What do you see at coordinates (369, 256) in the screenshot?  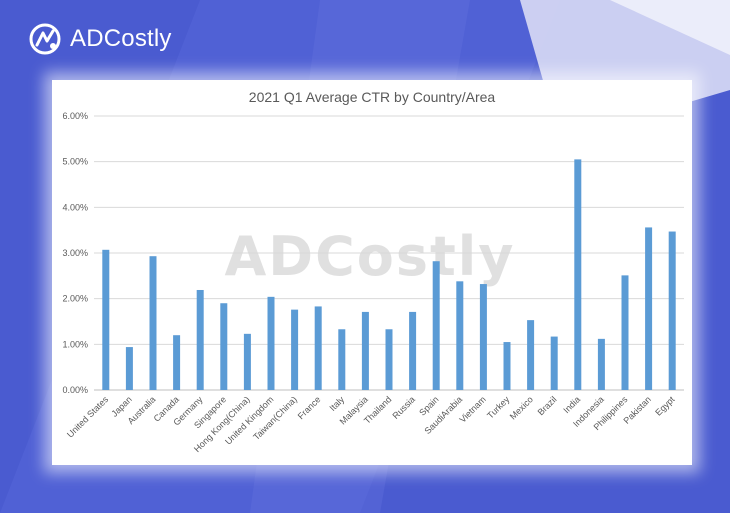 I see `watermark: ADCostly` at bounding box center [369, 256].